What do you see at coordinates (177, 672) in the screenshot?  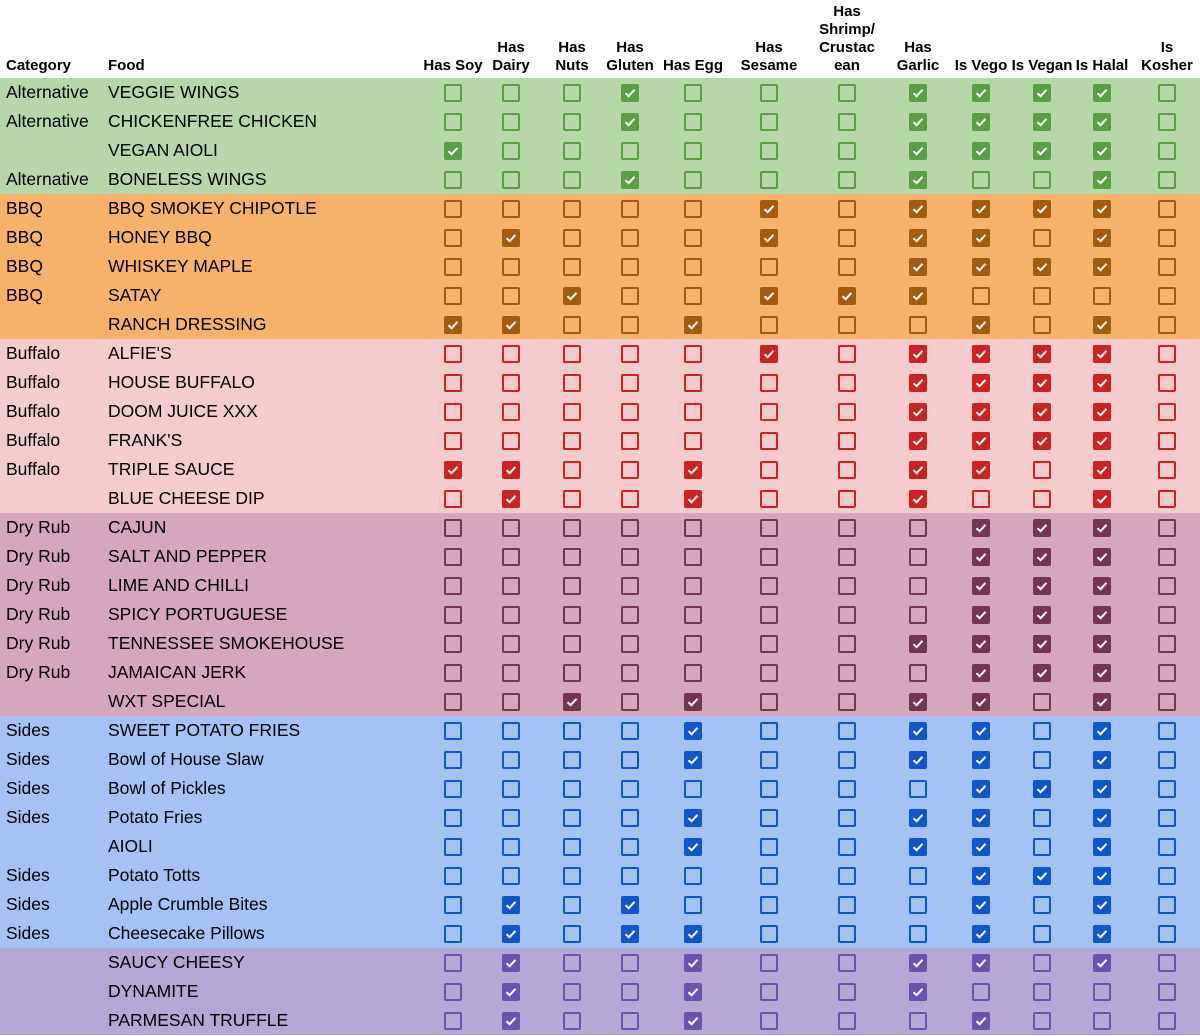 I see `food-cell: JAMAICAN JERK` at bounding box center [177, 672].